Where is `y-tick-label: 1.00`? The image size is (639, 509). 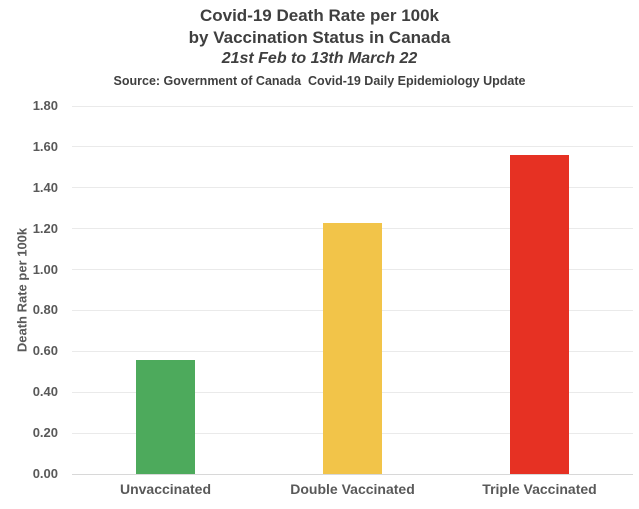 y-tick-label: 1.00 is located at coordinates (45, 269).